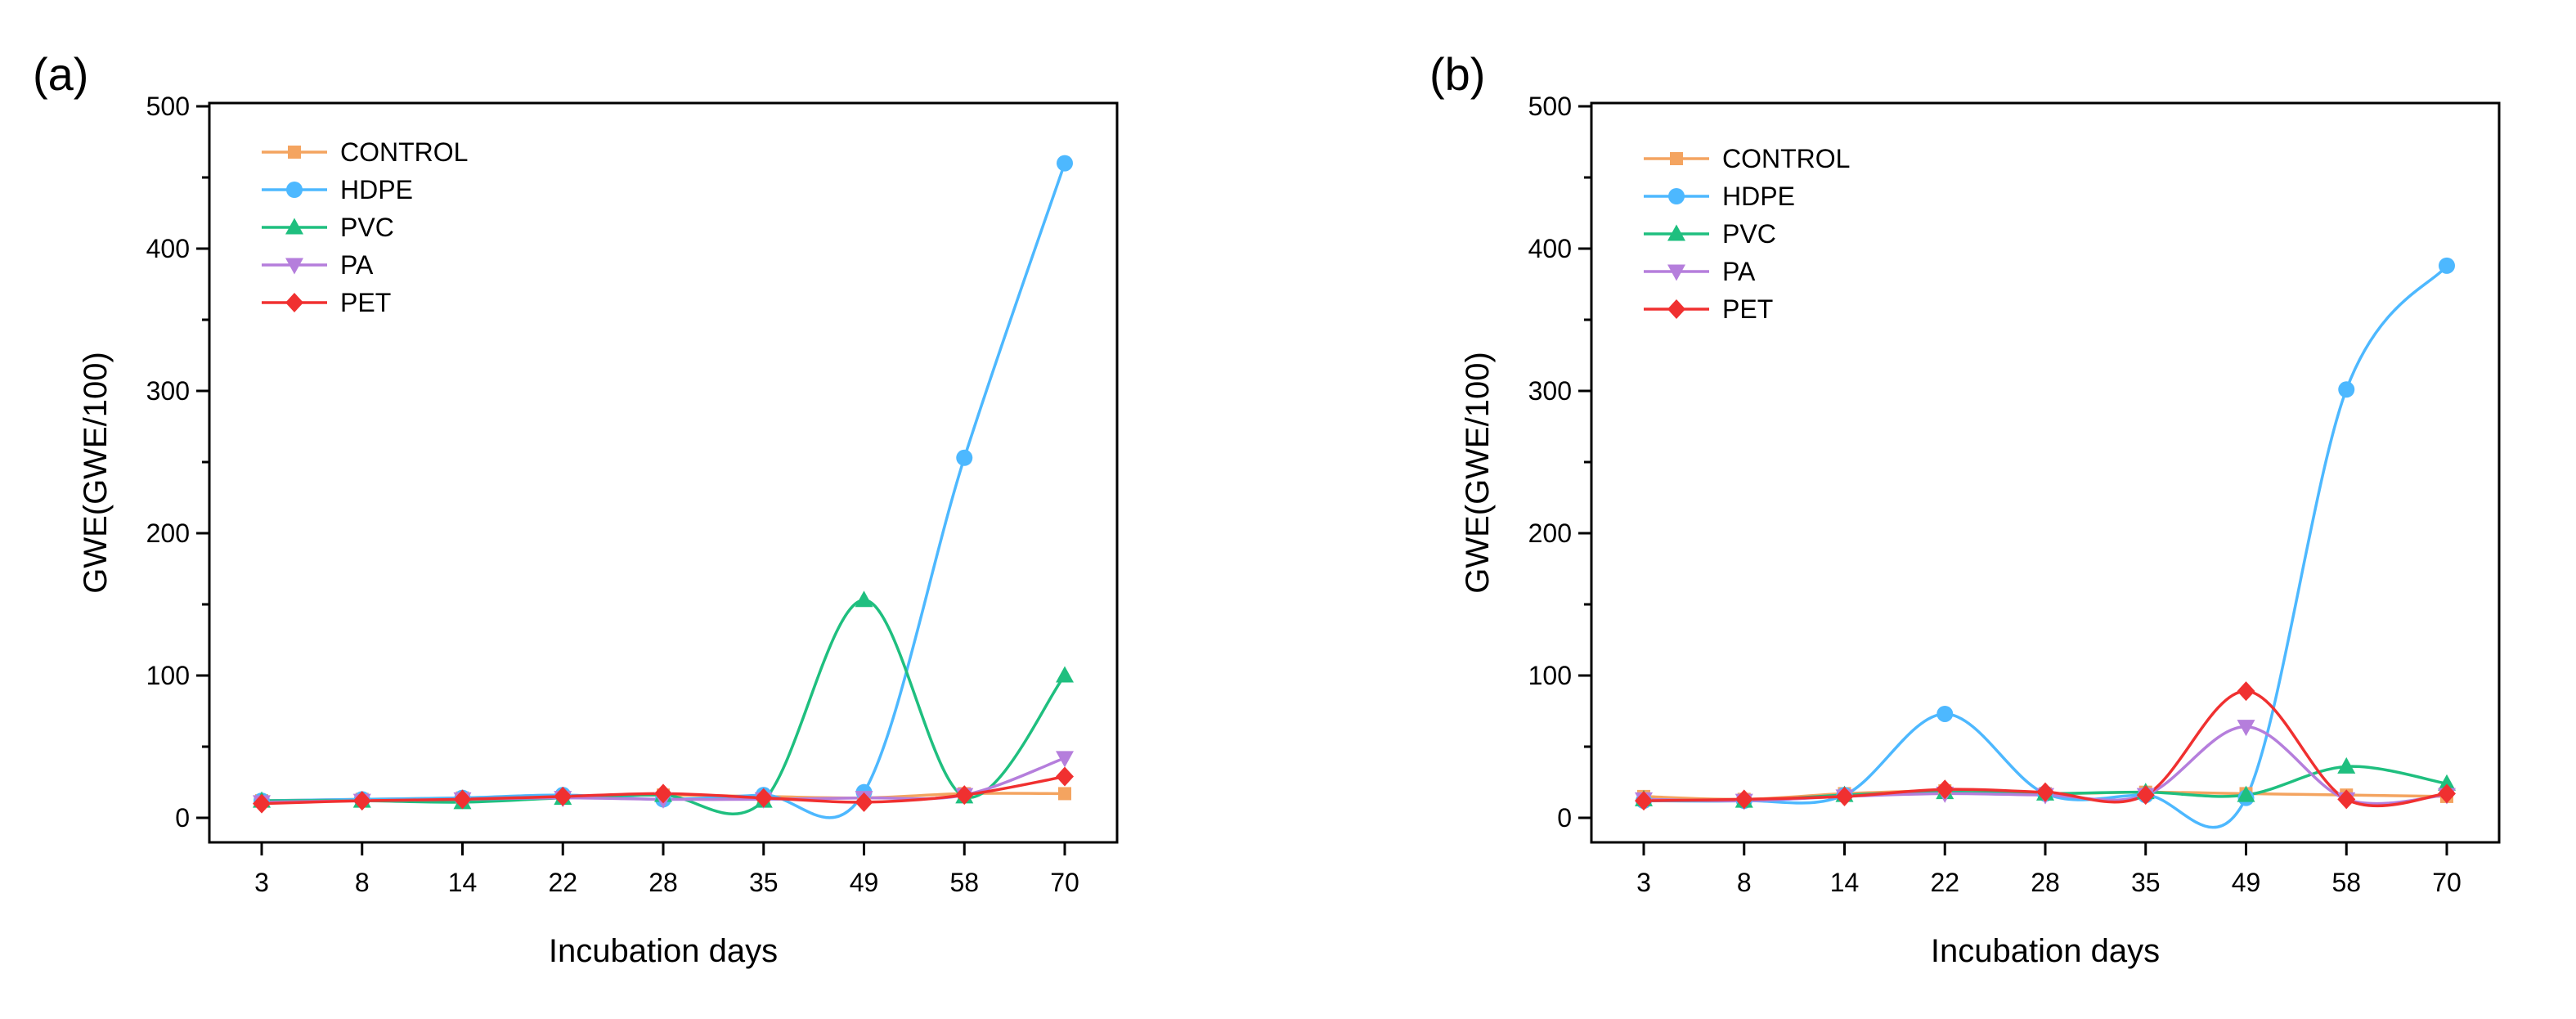  What do you see at coordinates (2045, 749) in the screenshot?
I see `series-line-pet` at bounding box center [2045, 749].